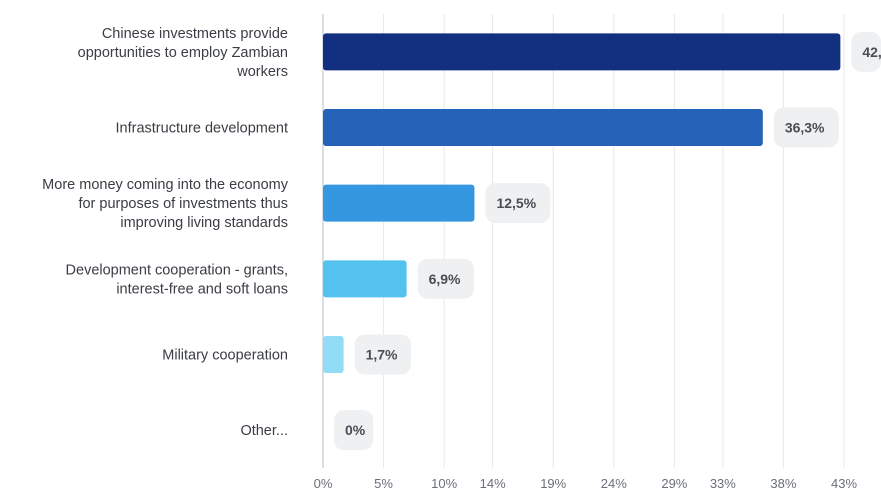  I want to click on value-label: 36,3%, so click(806, 127).